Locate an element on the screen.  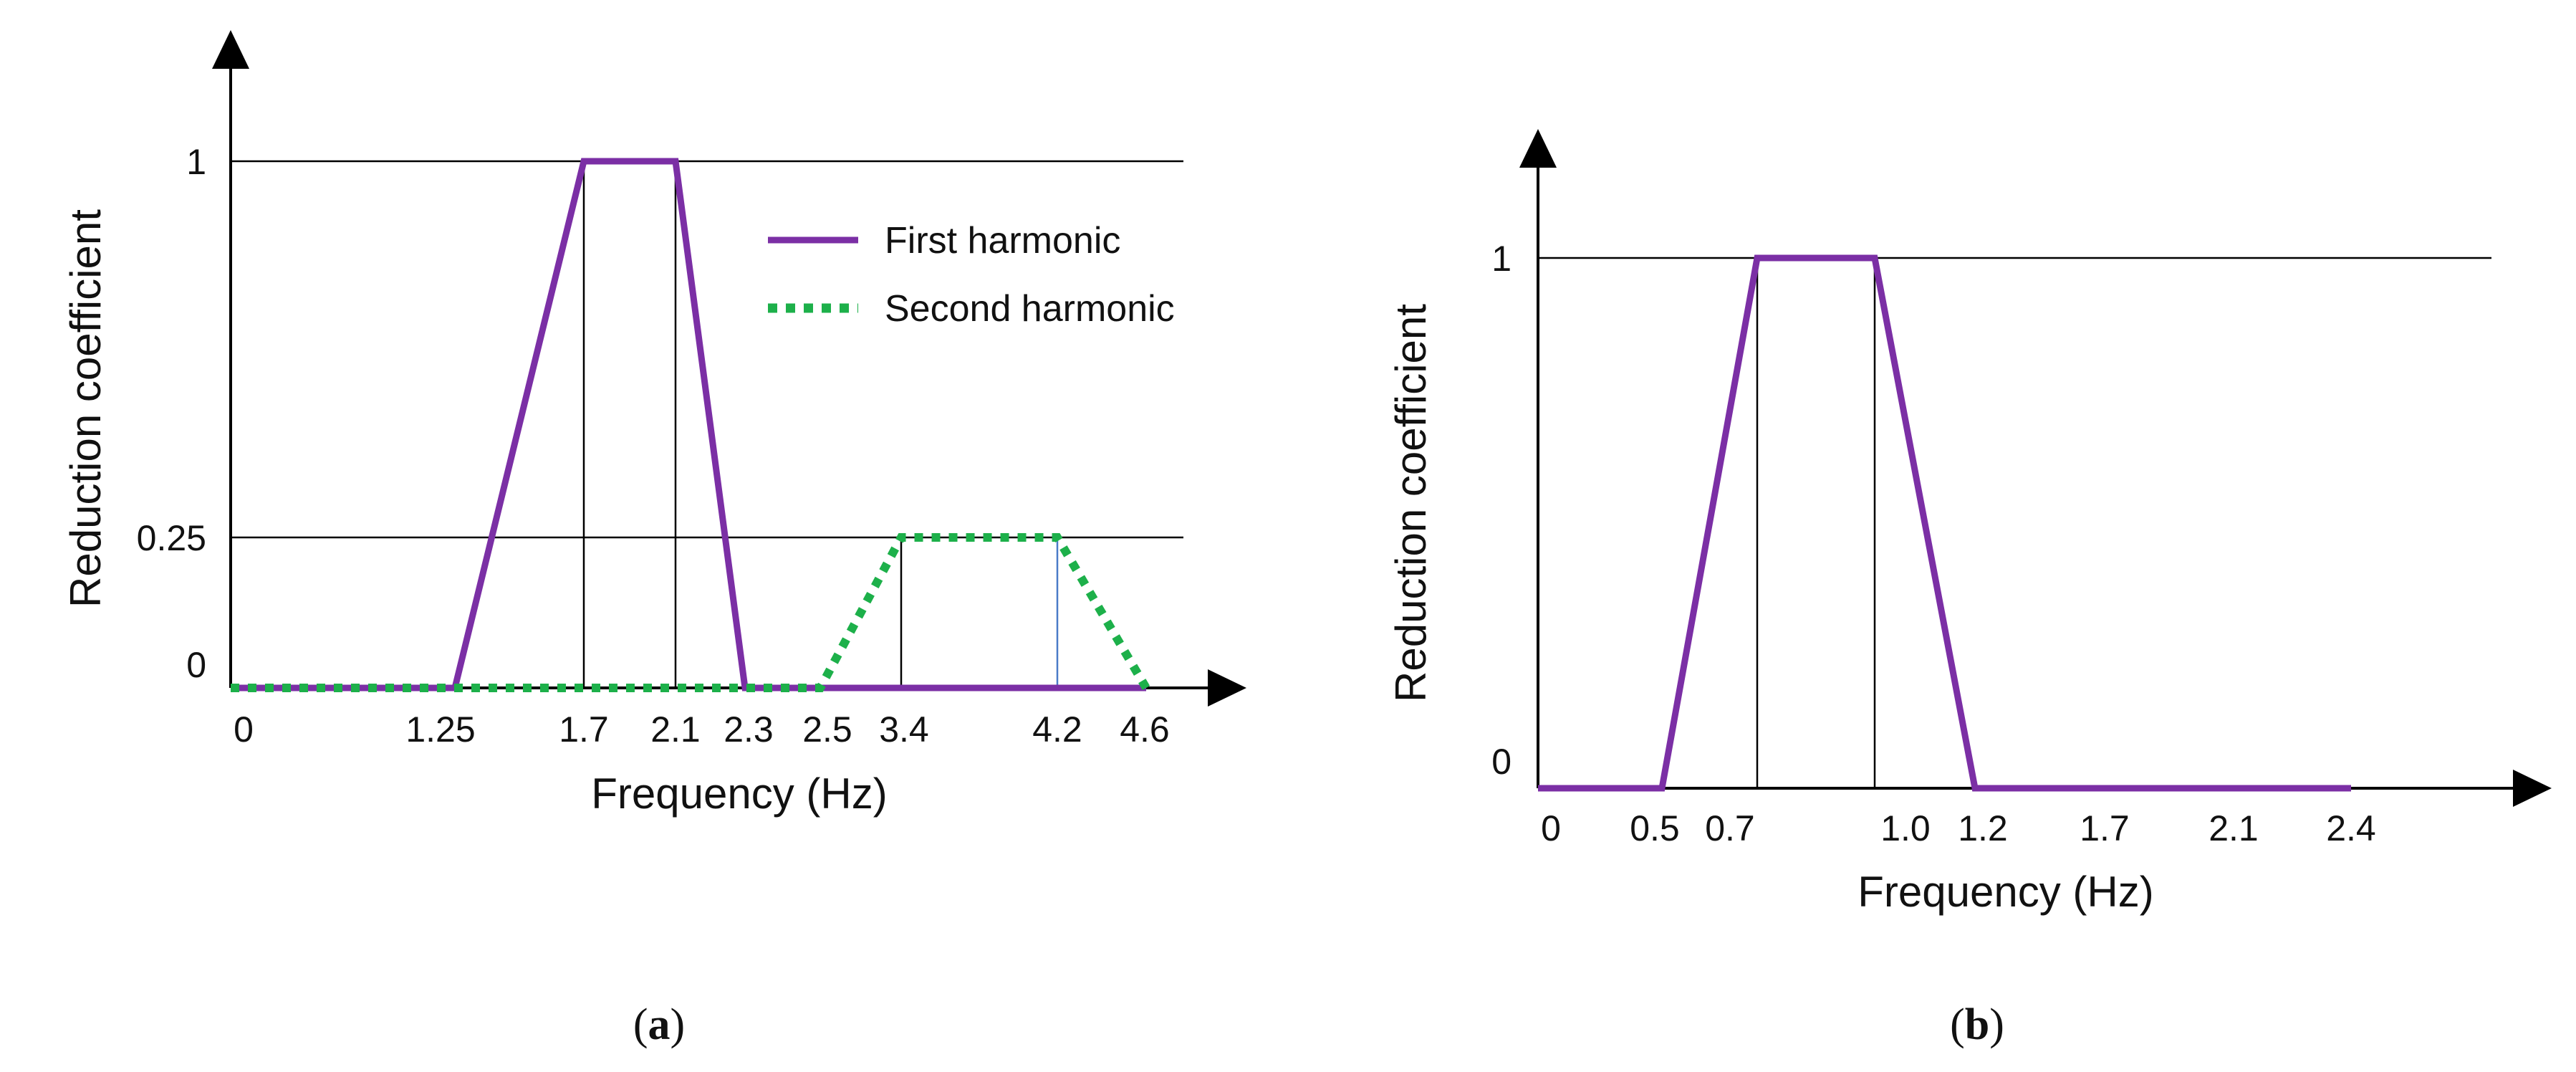
panel-a-xtick: 1.7 is located at coordinates (584, 729).